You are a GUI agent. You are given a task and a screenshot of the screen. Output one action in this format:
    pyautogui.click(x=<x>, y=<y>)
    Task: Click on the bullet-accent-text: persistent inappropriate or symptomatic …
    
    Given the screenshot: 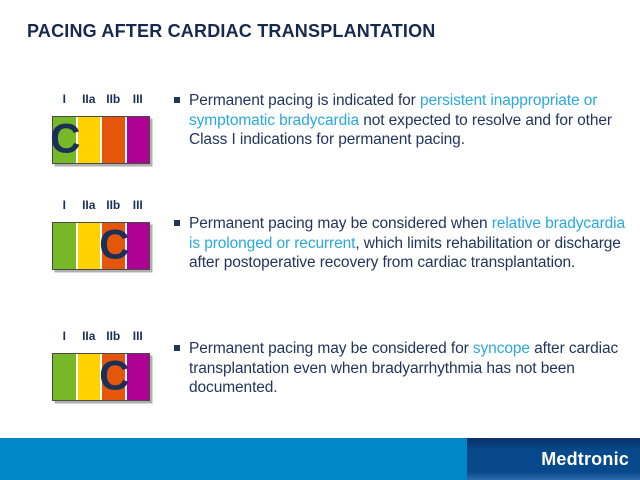 What is the action you would take?
    pyautogui.click(x=393, y=110)
    